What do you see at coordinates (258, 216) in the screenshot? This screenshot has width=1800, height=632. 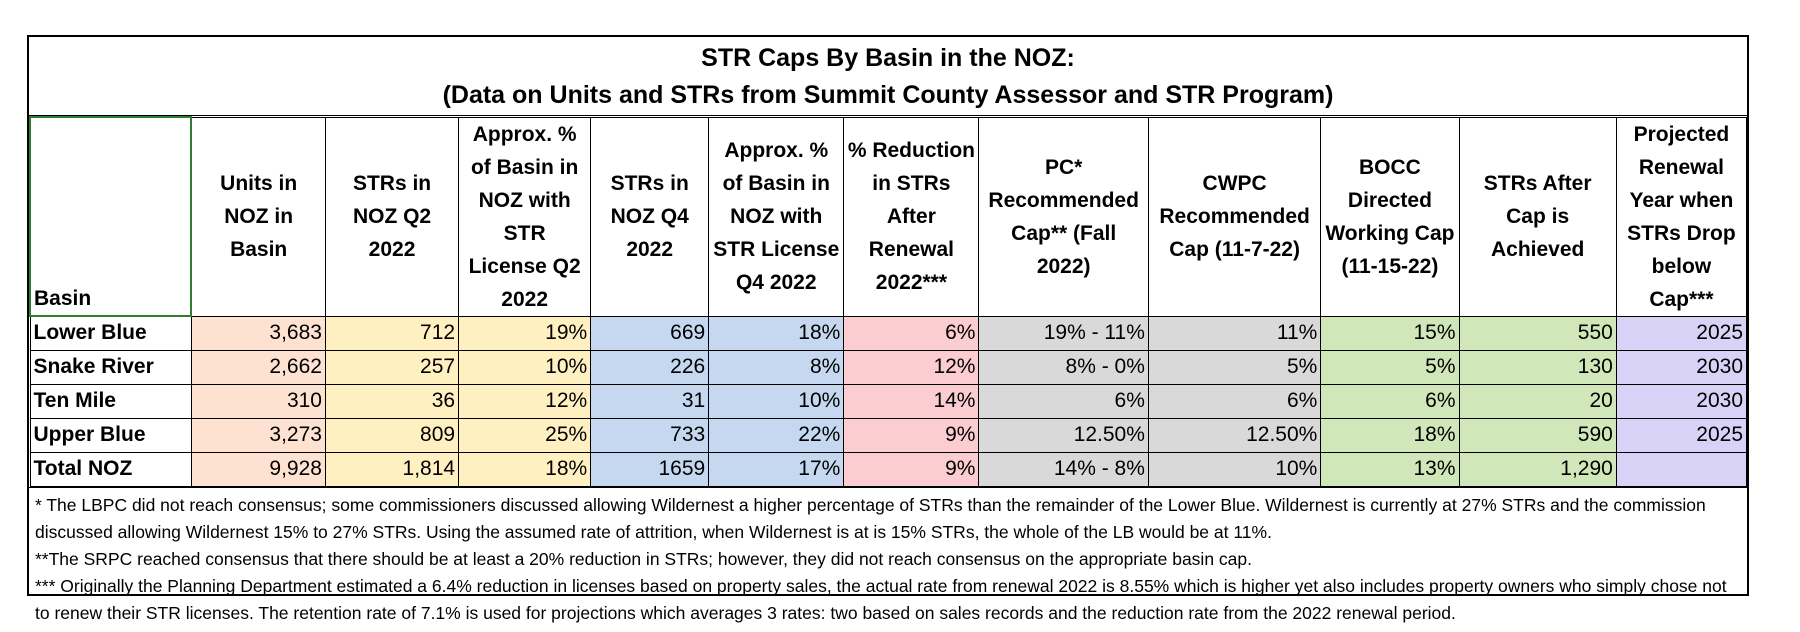 I see `header-units: Units in NOZ in Basin` at bounding box center [258, 216].